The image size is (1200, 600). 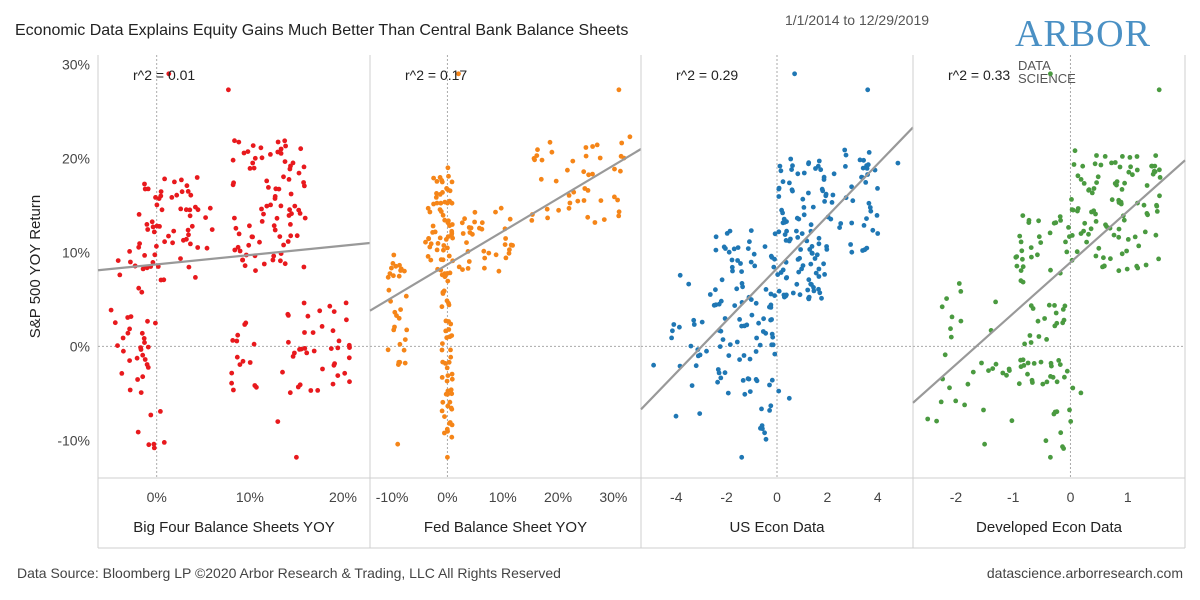 What do you see at coordinates (157, 497) in the screenshot?
I see `x-tick-label: 0%` at bounding box center [157, 497].